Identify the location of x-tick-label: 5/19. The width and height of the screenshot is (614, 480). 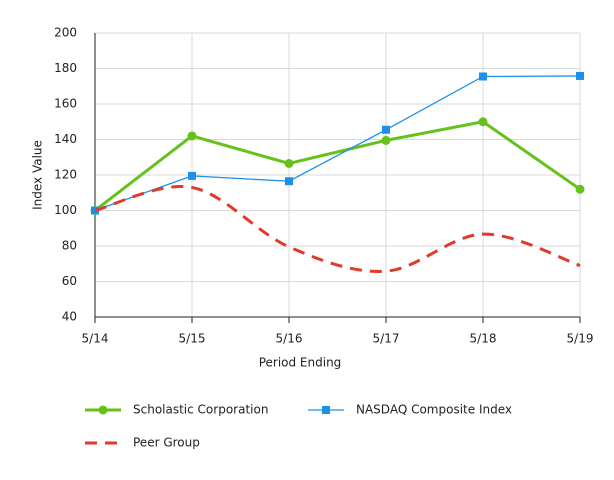
(580, 339).